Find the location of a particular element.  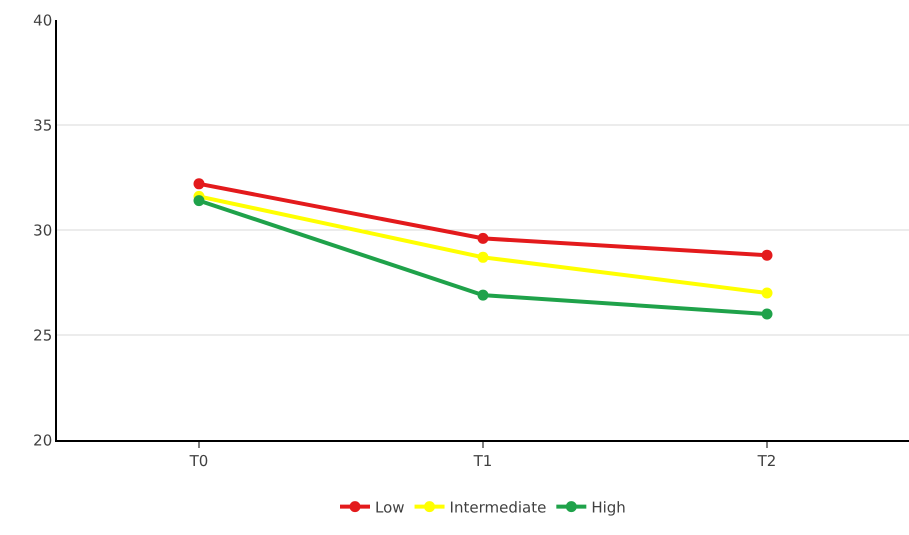

y-tick-label: 20 is located at coordinates (42, 440).